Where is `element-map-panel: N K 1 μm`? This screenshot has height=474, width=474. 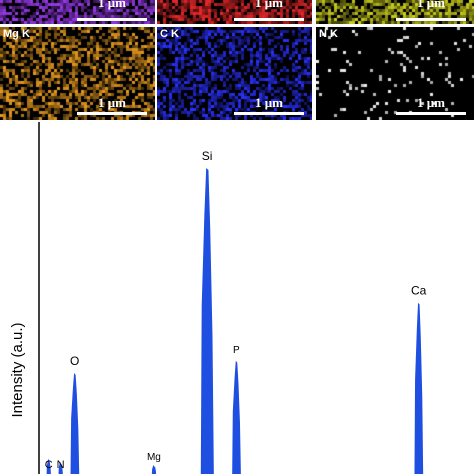 element-map-panel: N K 1 μm is located at coordinates (395, 73).